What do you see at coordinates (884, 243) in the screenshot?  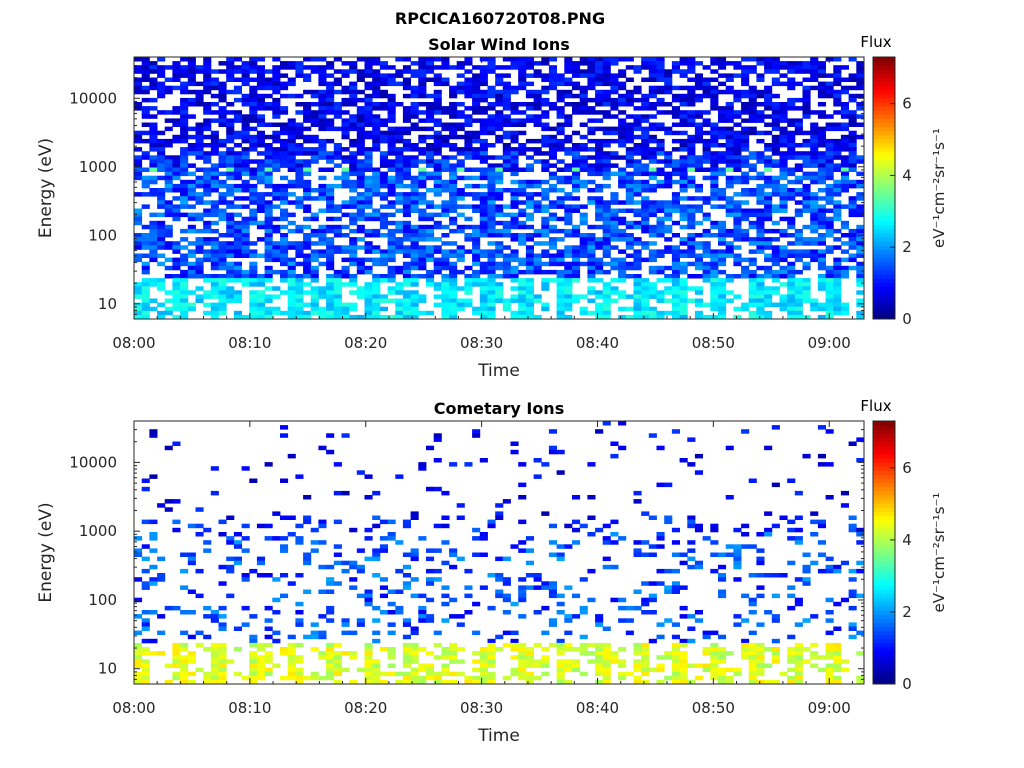 I see `colorbar-swatch` at bounding box center [884, 243].